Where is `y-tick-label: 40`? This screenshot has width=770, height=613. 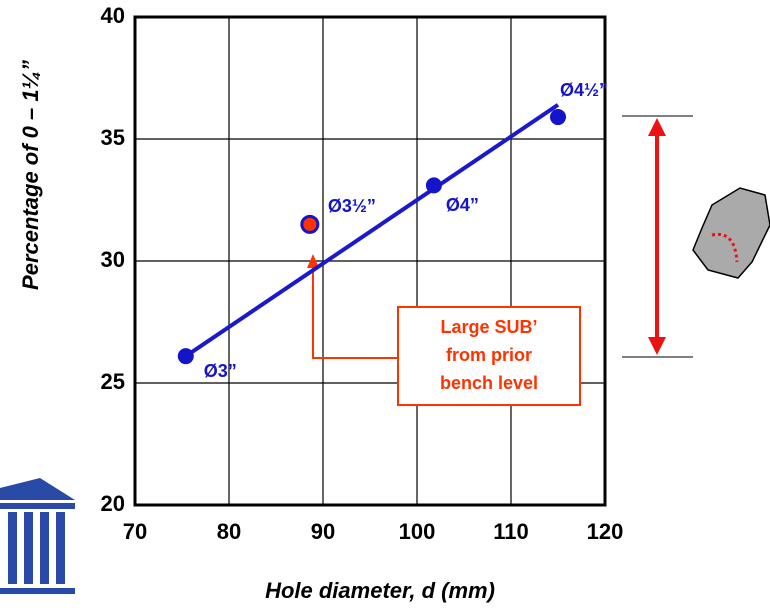
y-tick-label: 40 is located at coordinates (113, 15).